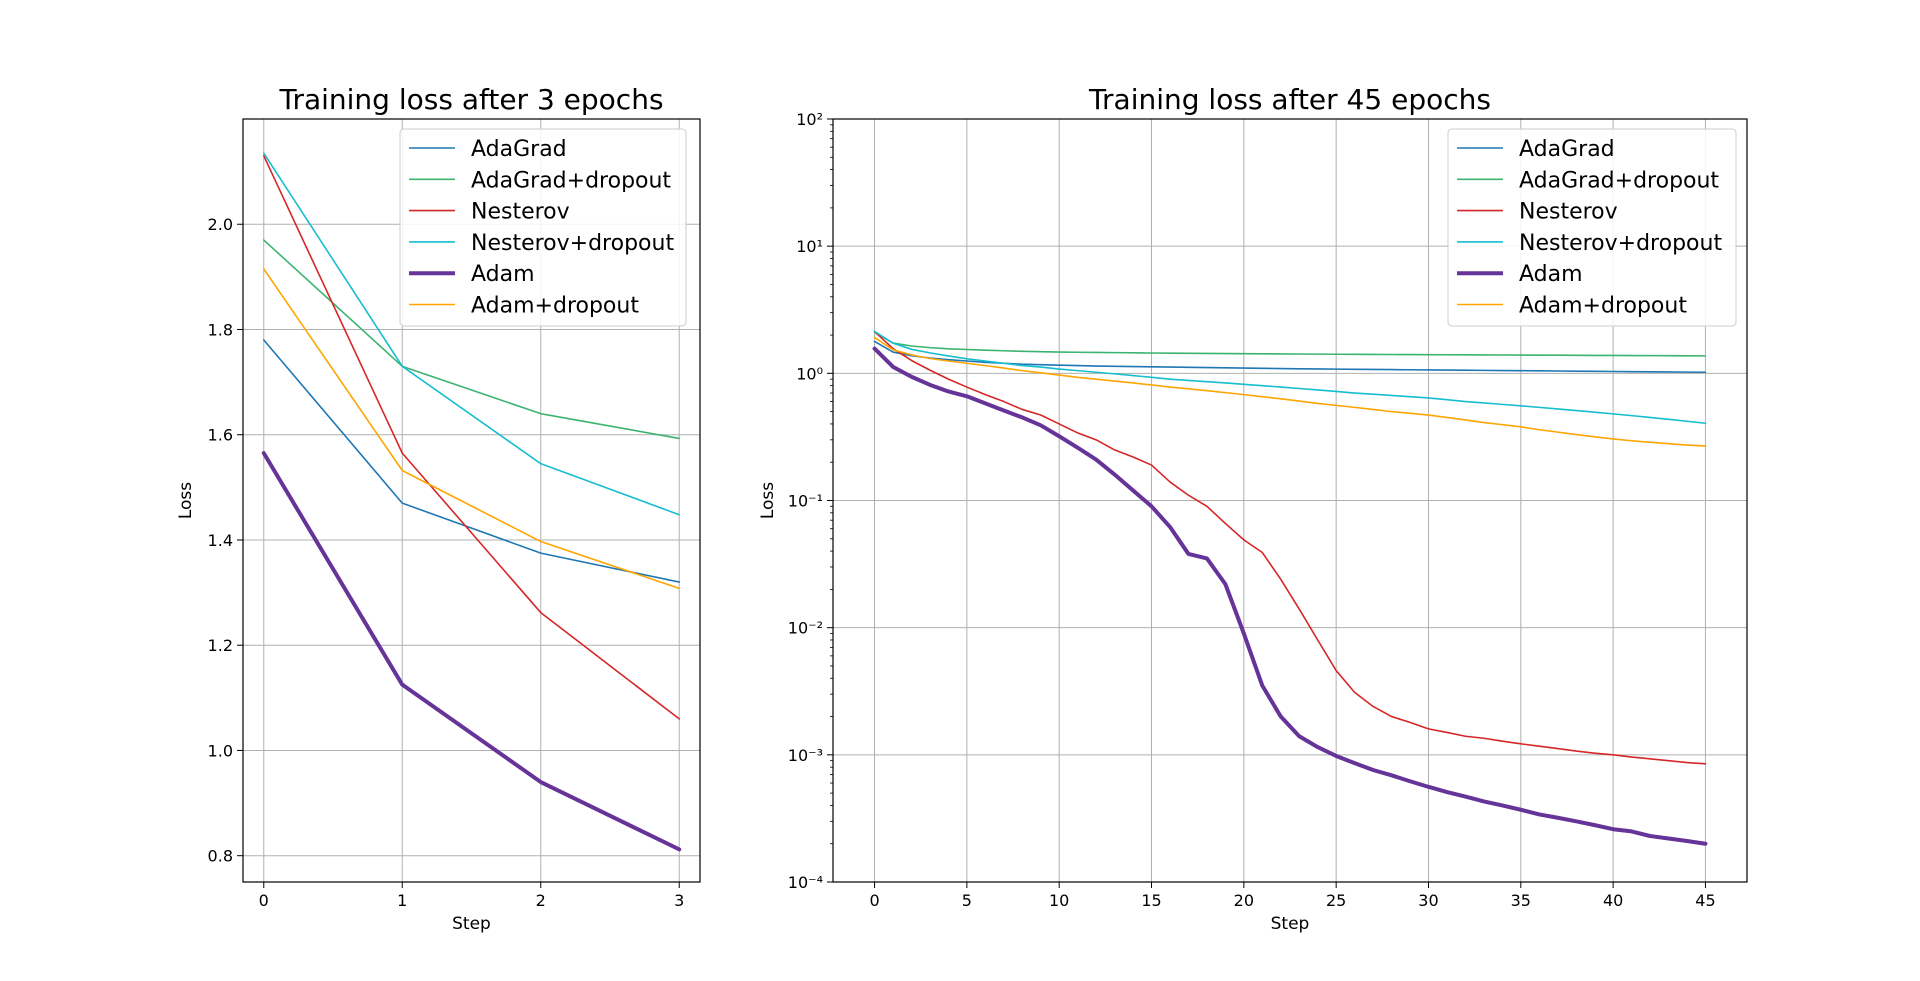 The image size is (1920, 981). I want to click on y-tick-label: 0.8, so click(220, 856).